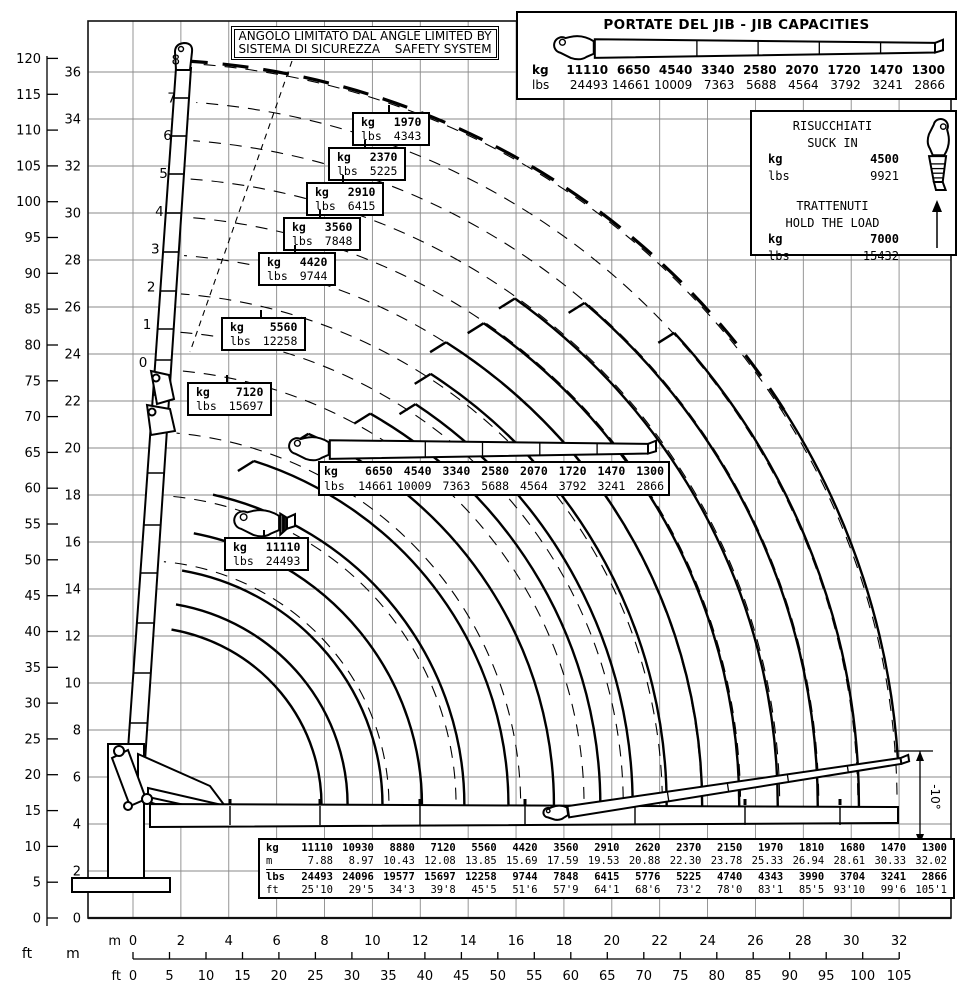 The height and width of the screenshot is (1000, 971). Describe the element at coordinates (852, 848) in the screenshot. I see `bt-kg-cell: 1680` at that location.